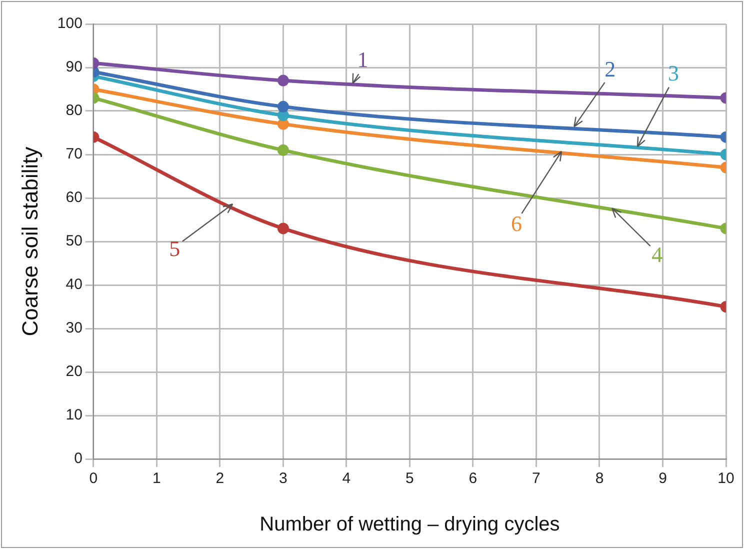 The width and height of the screenshot is (744, 549). What do you see at coordinates (74, 154) in the screenshot?
I see `y-tick-label: 70` at bounding box center [74, 154].